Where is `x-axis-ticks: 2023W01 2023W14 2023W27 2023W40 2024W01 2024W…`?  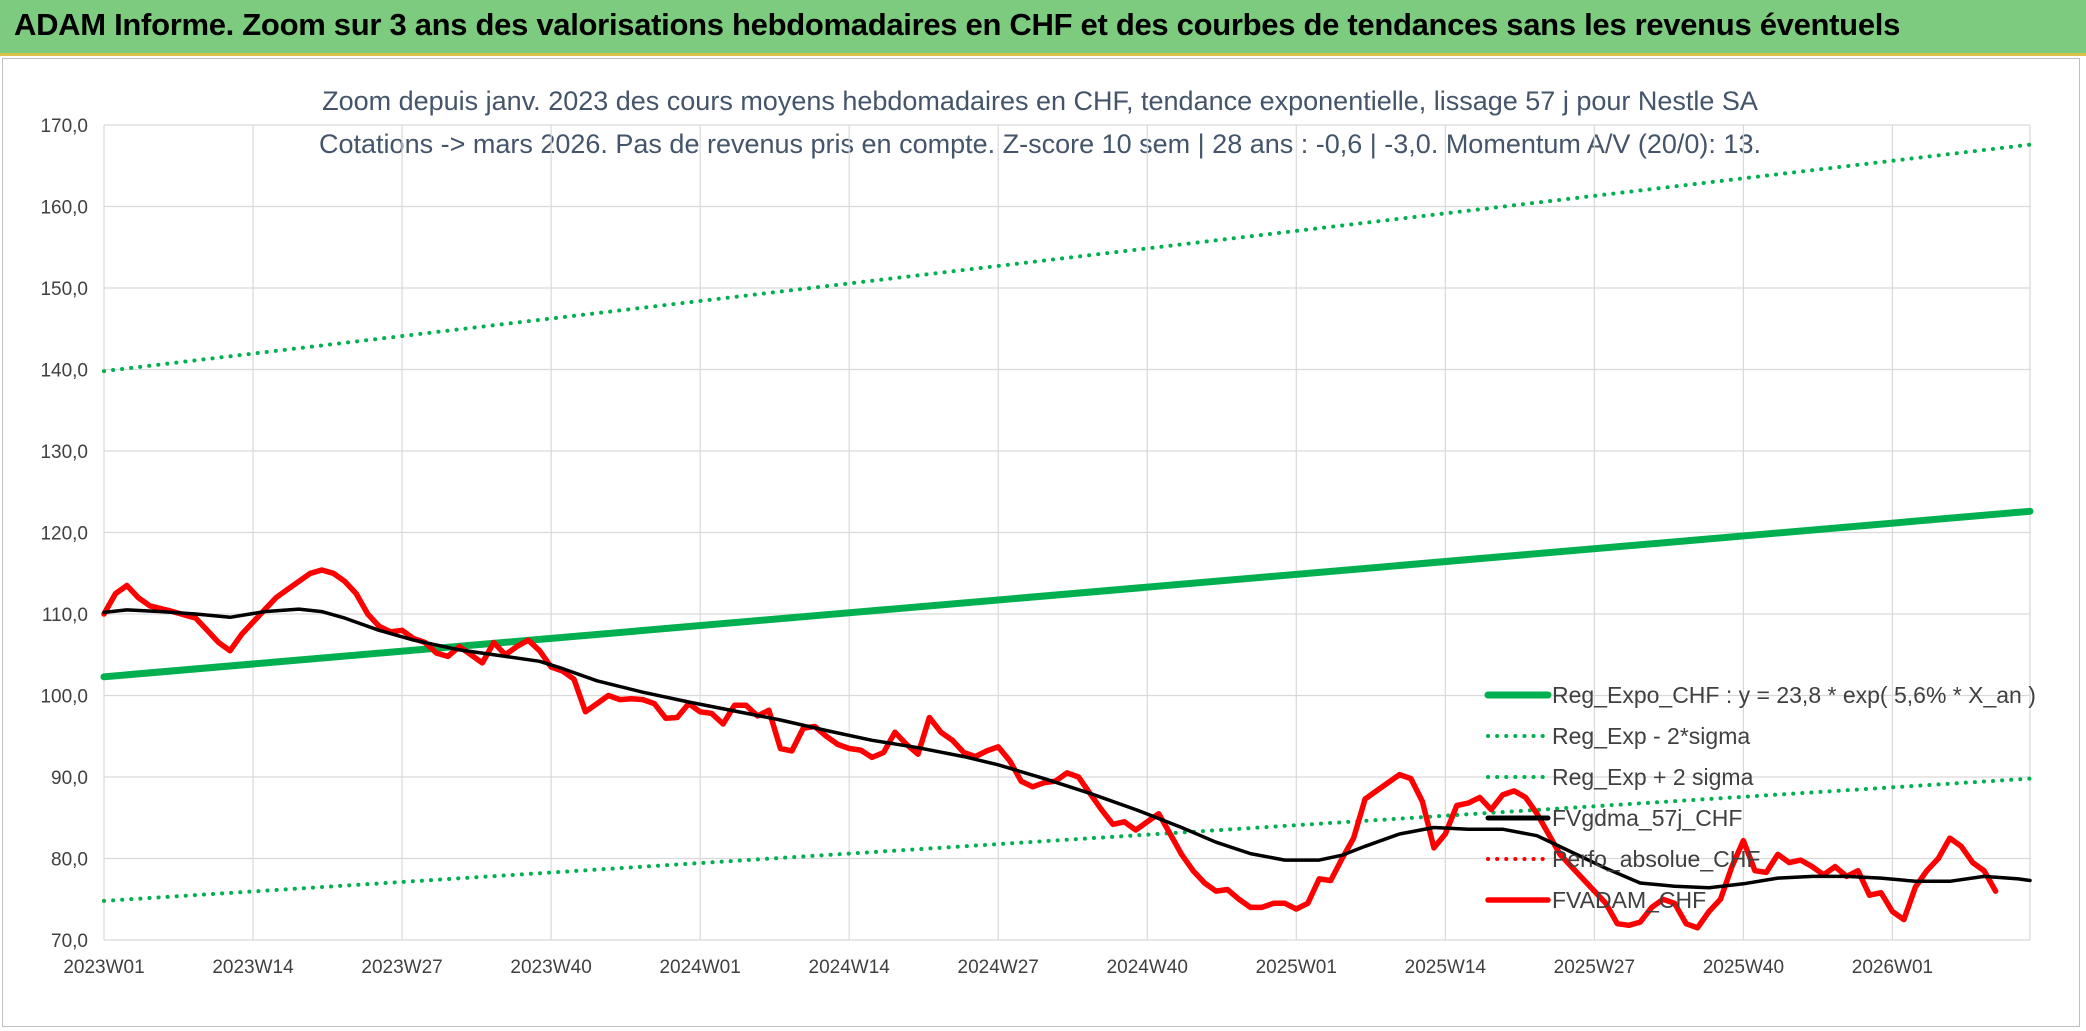 x-axis-ticks: 2023W01 2023W14 2023W27 2023W40 2024W01 2024W… is located at coordinates (998, 967).